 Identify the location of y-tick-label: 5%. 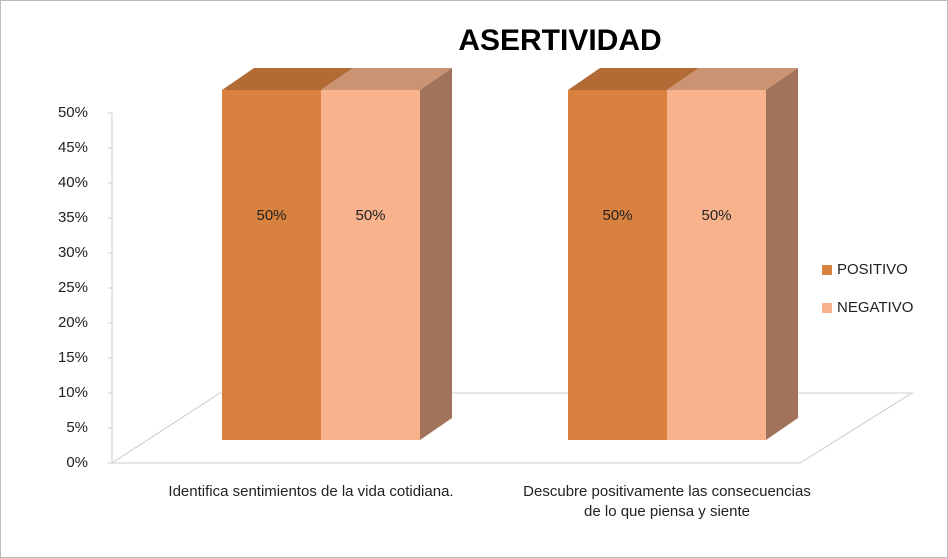
(77, 427).